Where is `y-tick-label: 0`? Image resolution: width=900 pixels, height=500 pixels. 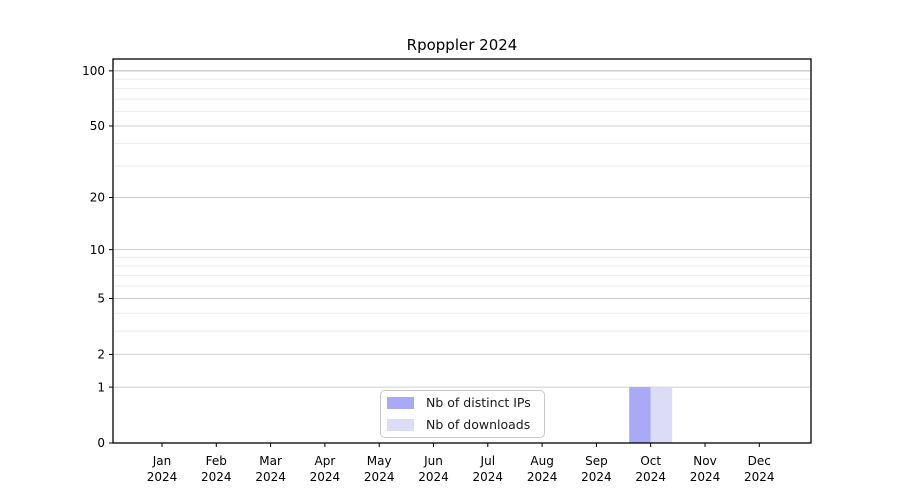 y-tick-label: 0 is located at coordinates (101, 443).